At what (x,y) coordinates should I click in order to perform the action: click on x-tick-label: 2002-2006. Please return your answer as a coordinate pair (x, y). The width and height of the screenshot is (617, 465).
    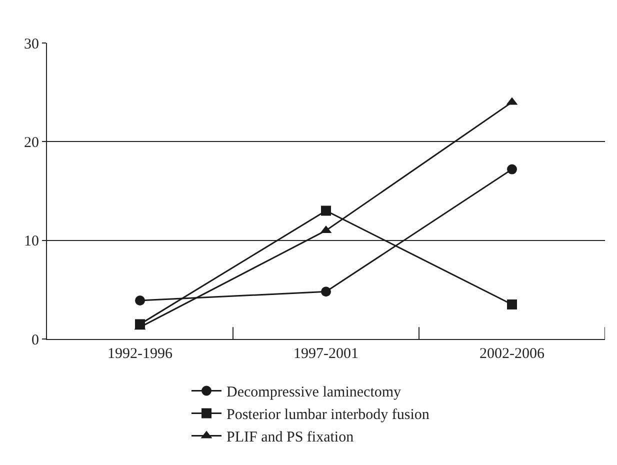
    Looking at the image, I should click on (512, 354).